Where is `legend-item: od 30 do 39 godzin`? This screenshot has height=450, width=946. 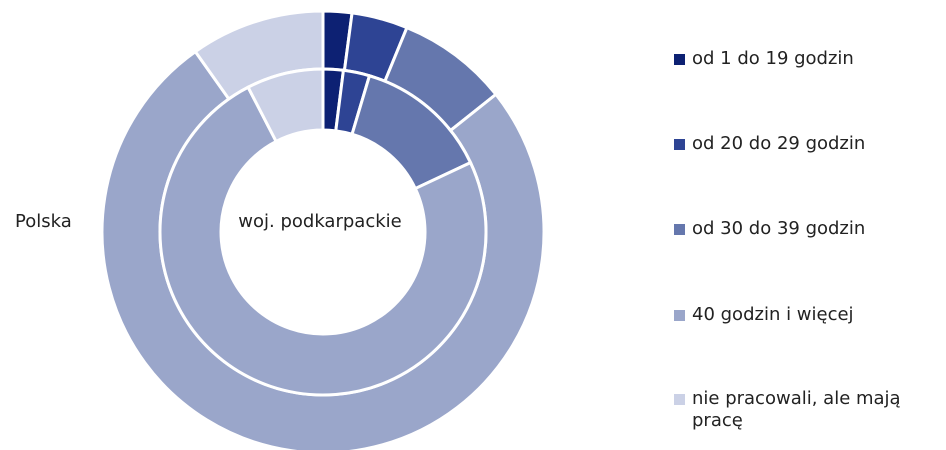 legend-item: od 30 do 39 godzin is located at coordinates (807, 229).